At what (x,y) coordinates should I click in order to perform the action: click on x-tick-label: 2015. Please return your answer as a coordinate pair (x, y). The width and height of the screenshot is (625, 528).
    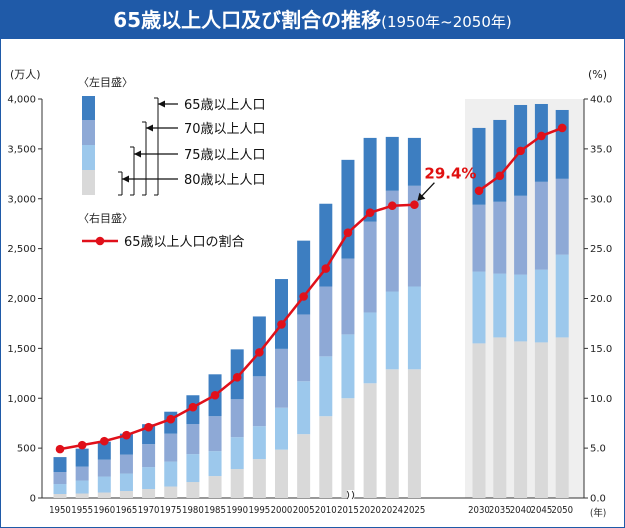
    Looking at the image, I should click on (348, 510).